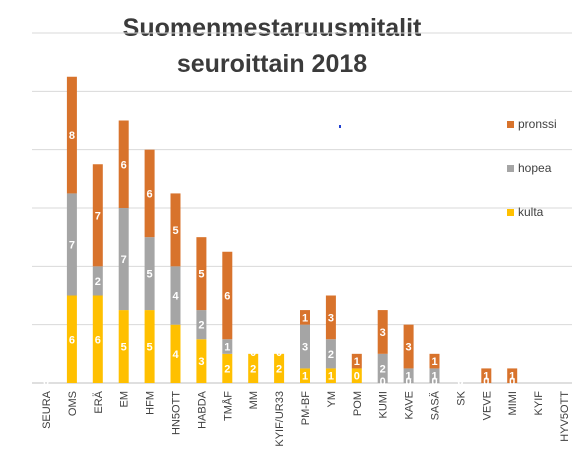 The height and width of the screenshot is (475, 572). Describe the element at coordinates (510, 124) in the screenshot. I see `legend-swatch-pronssi` at that location.